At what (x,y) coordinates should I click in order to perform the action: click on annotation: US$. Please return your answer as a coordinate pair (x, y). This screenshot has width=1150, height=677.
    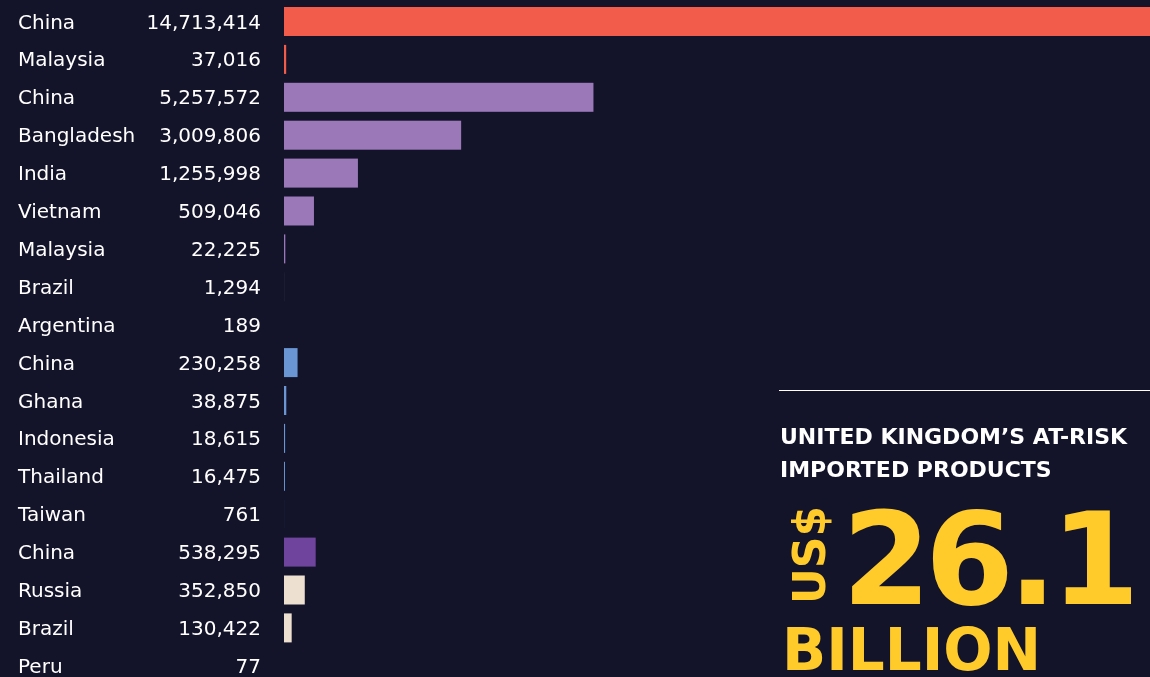
    Looking at the image, I should click on (809, 555).